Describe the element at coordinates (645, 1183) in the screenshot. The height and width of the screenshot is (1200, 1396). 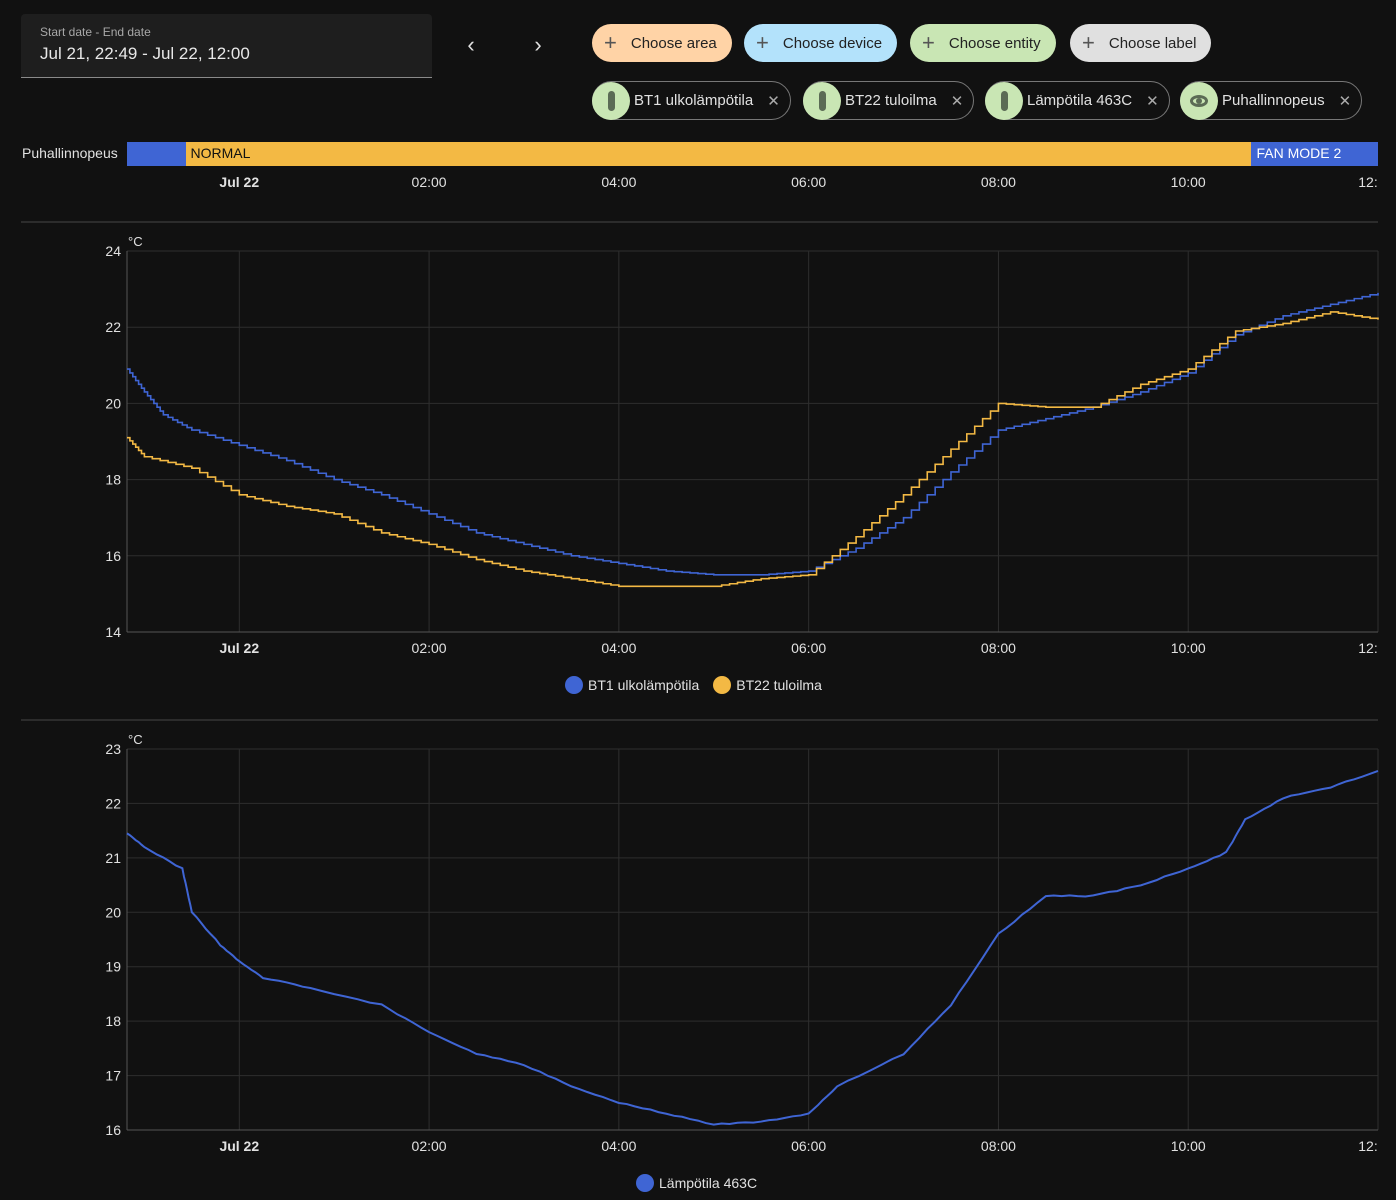
I see `legend-dot` at that location.